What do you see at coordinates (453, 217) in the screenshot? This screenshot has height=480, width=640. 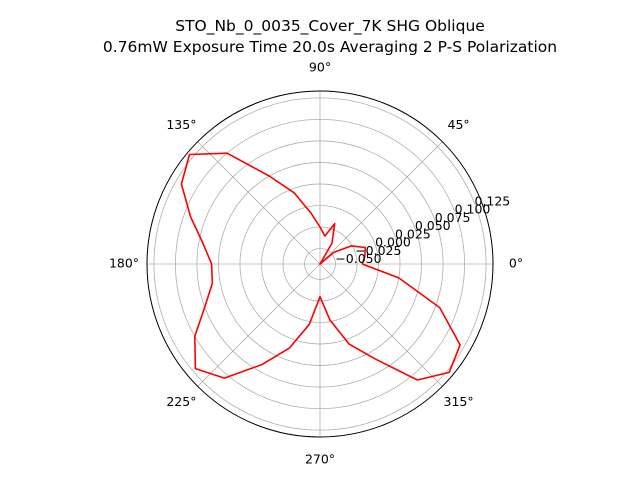 I see `radial-tick-label: 0.075` at bounding box center [453, 217].